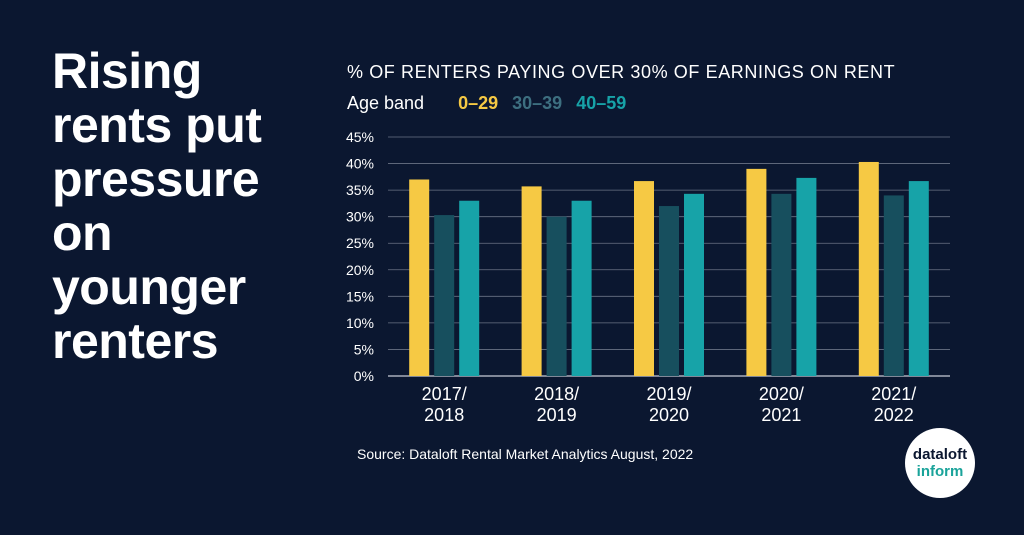 The image size is (1024, 535). I want to click on legend-item-0-29: 0–29, so click(478, 103).